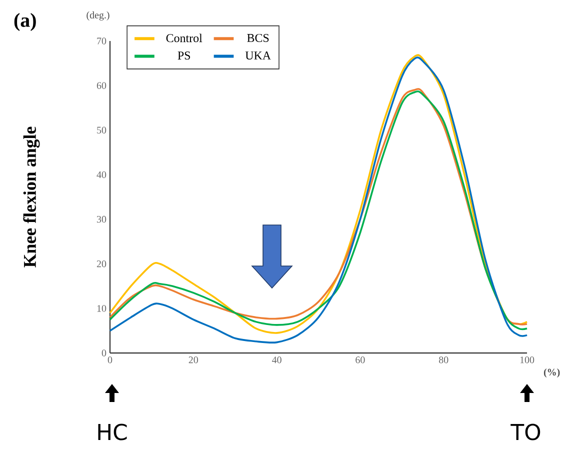  I want to click on x-tick-label: 0, so click(110, 360).